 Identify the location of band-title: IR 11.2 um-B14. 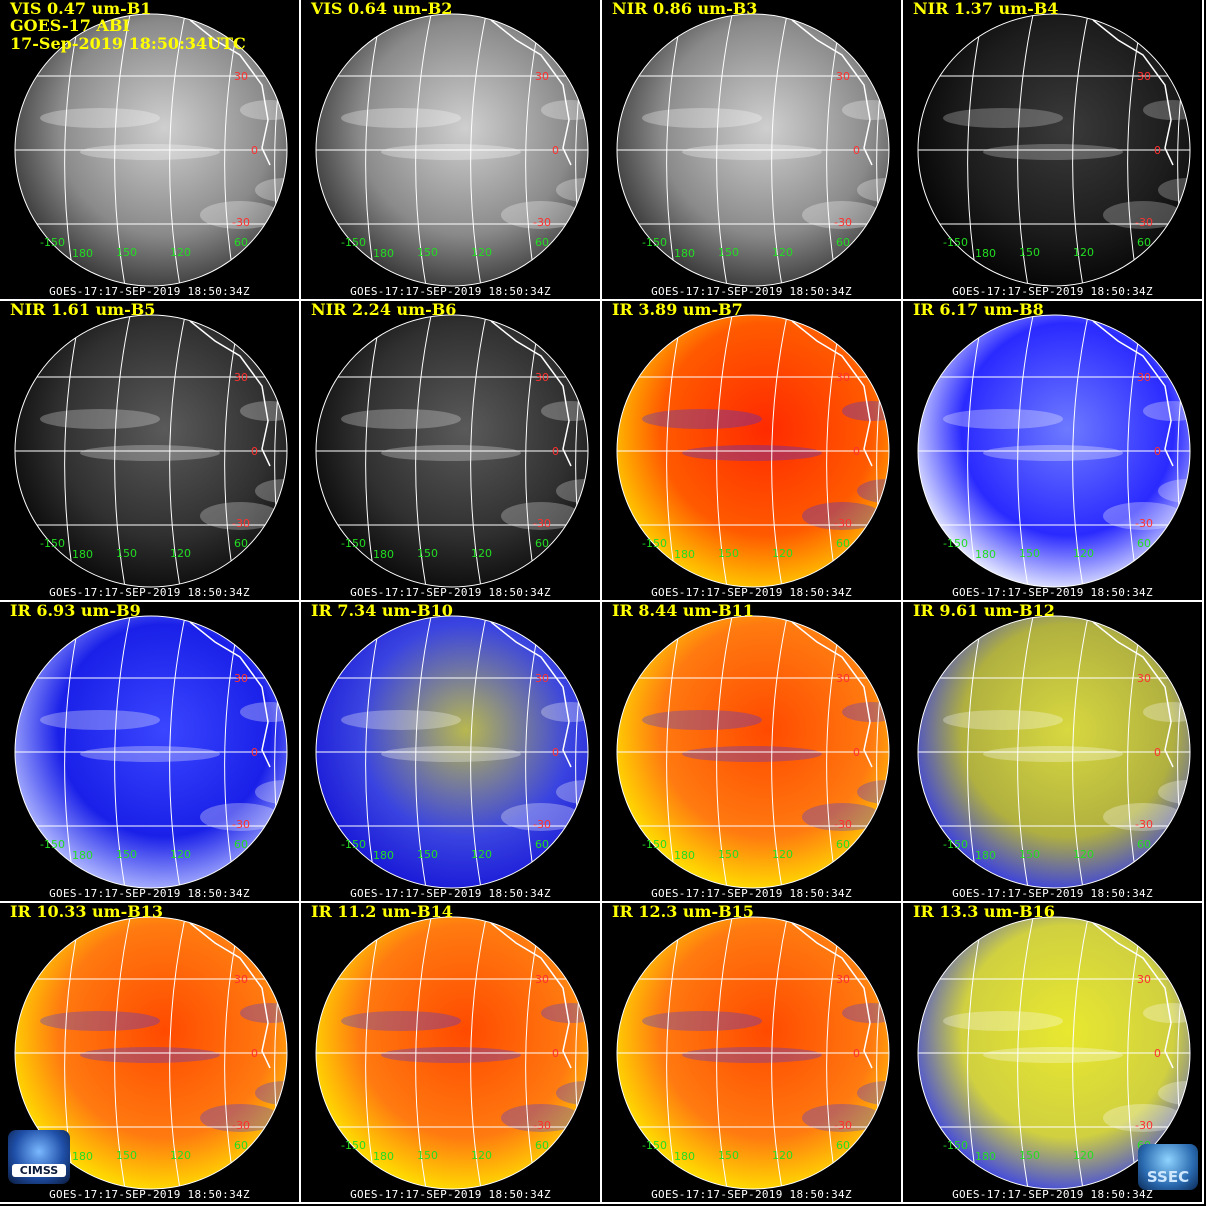
(382, 912).